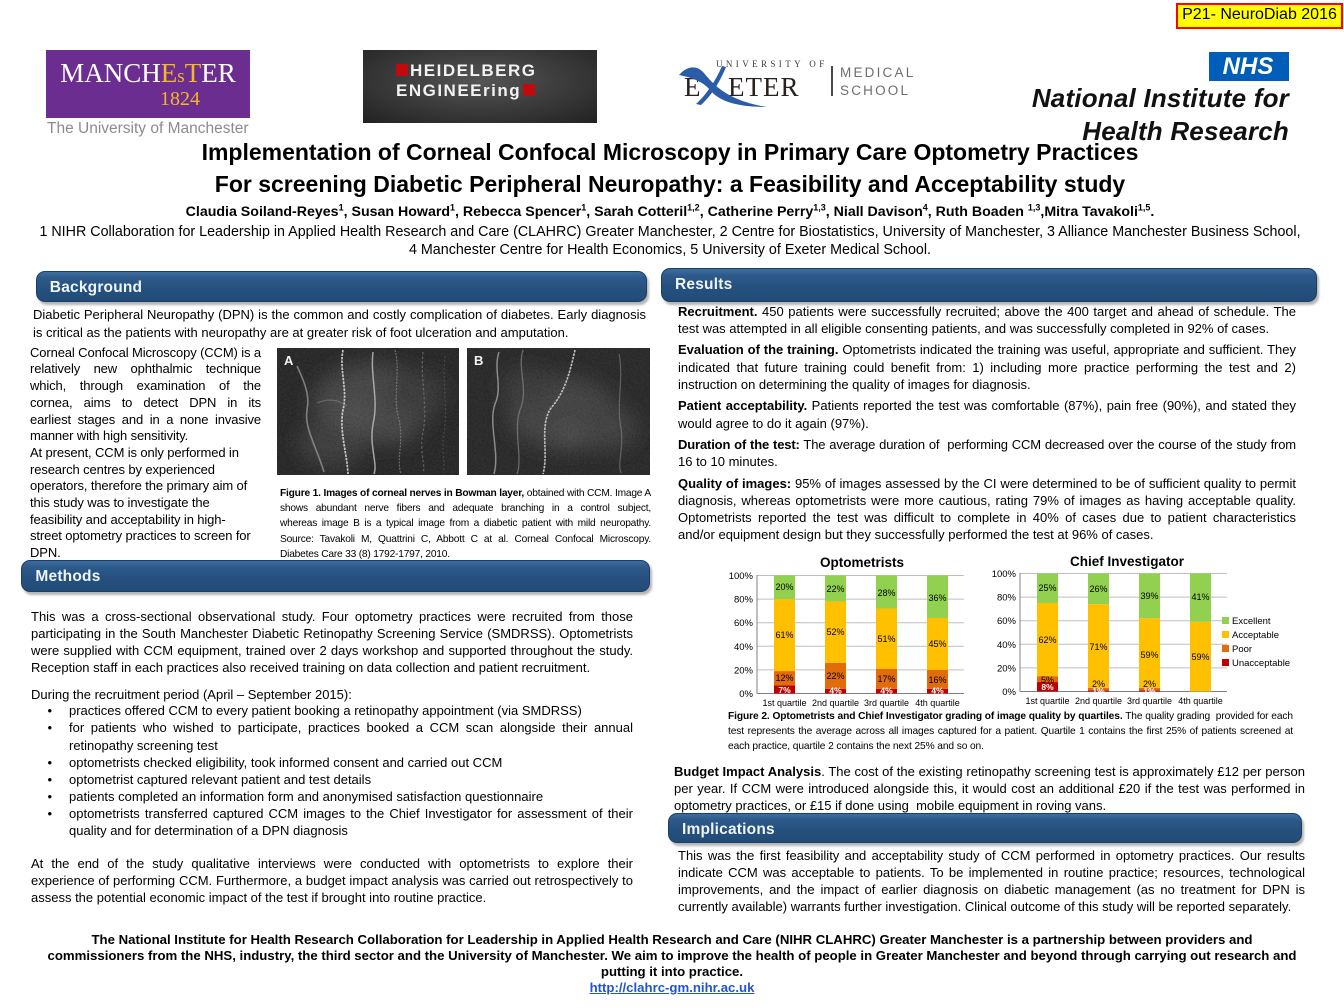 This screenshot has width=1344, height=1008. I want to click on svg-text: 25%, so click(1047, 588).